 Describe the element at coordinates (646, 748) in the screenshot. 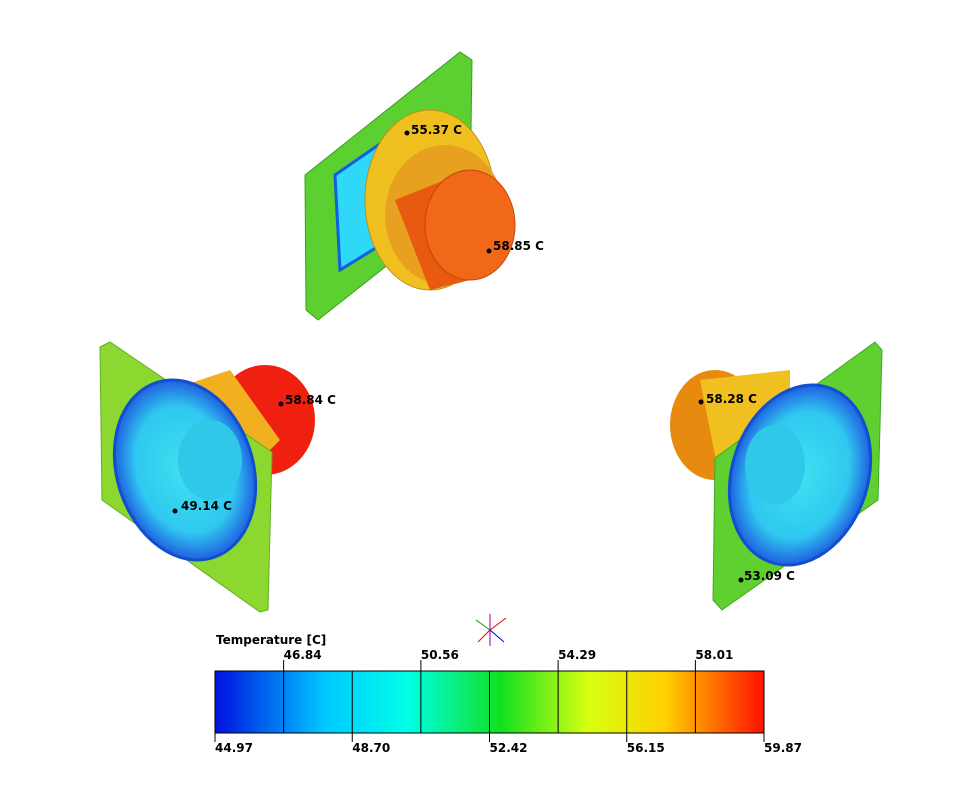

I see `colorbar-tick-label: 56.15` at that location.